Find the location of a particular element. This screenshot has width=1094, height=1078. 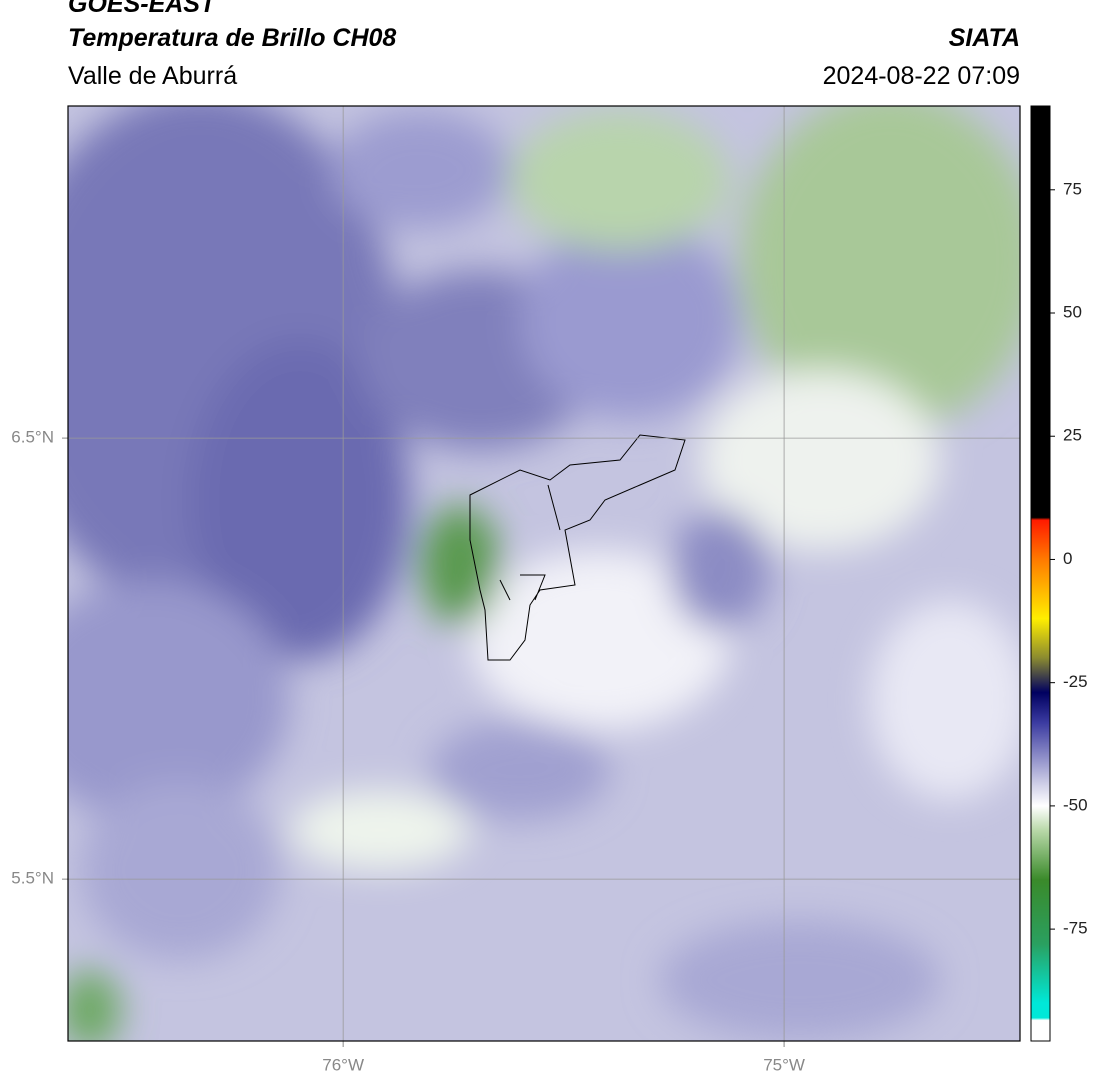

colorbar-tick-label: -25 is located at coordinates (1075, 681).